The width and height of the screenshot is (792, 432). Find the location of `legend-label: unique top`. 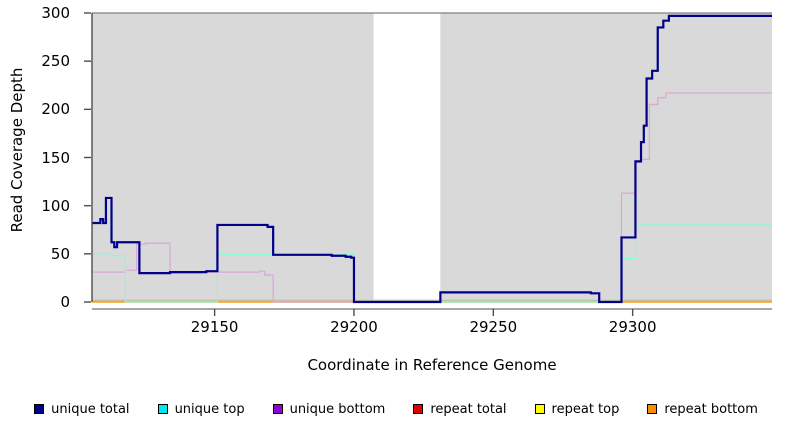

legend-label: unique top is located at coordinates (209, 409).